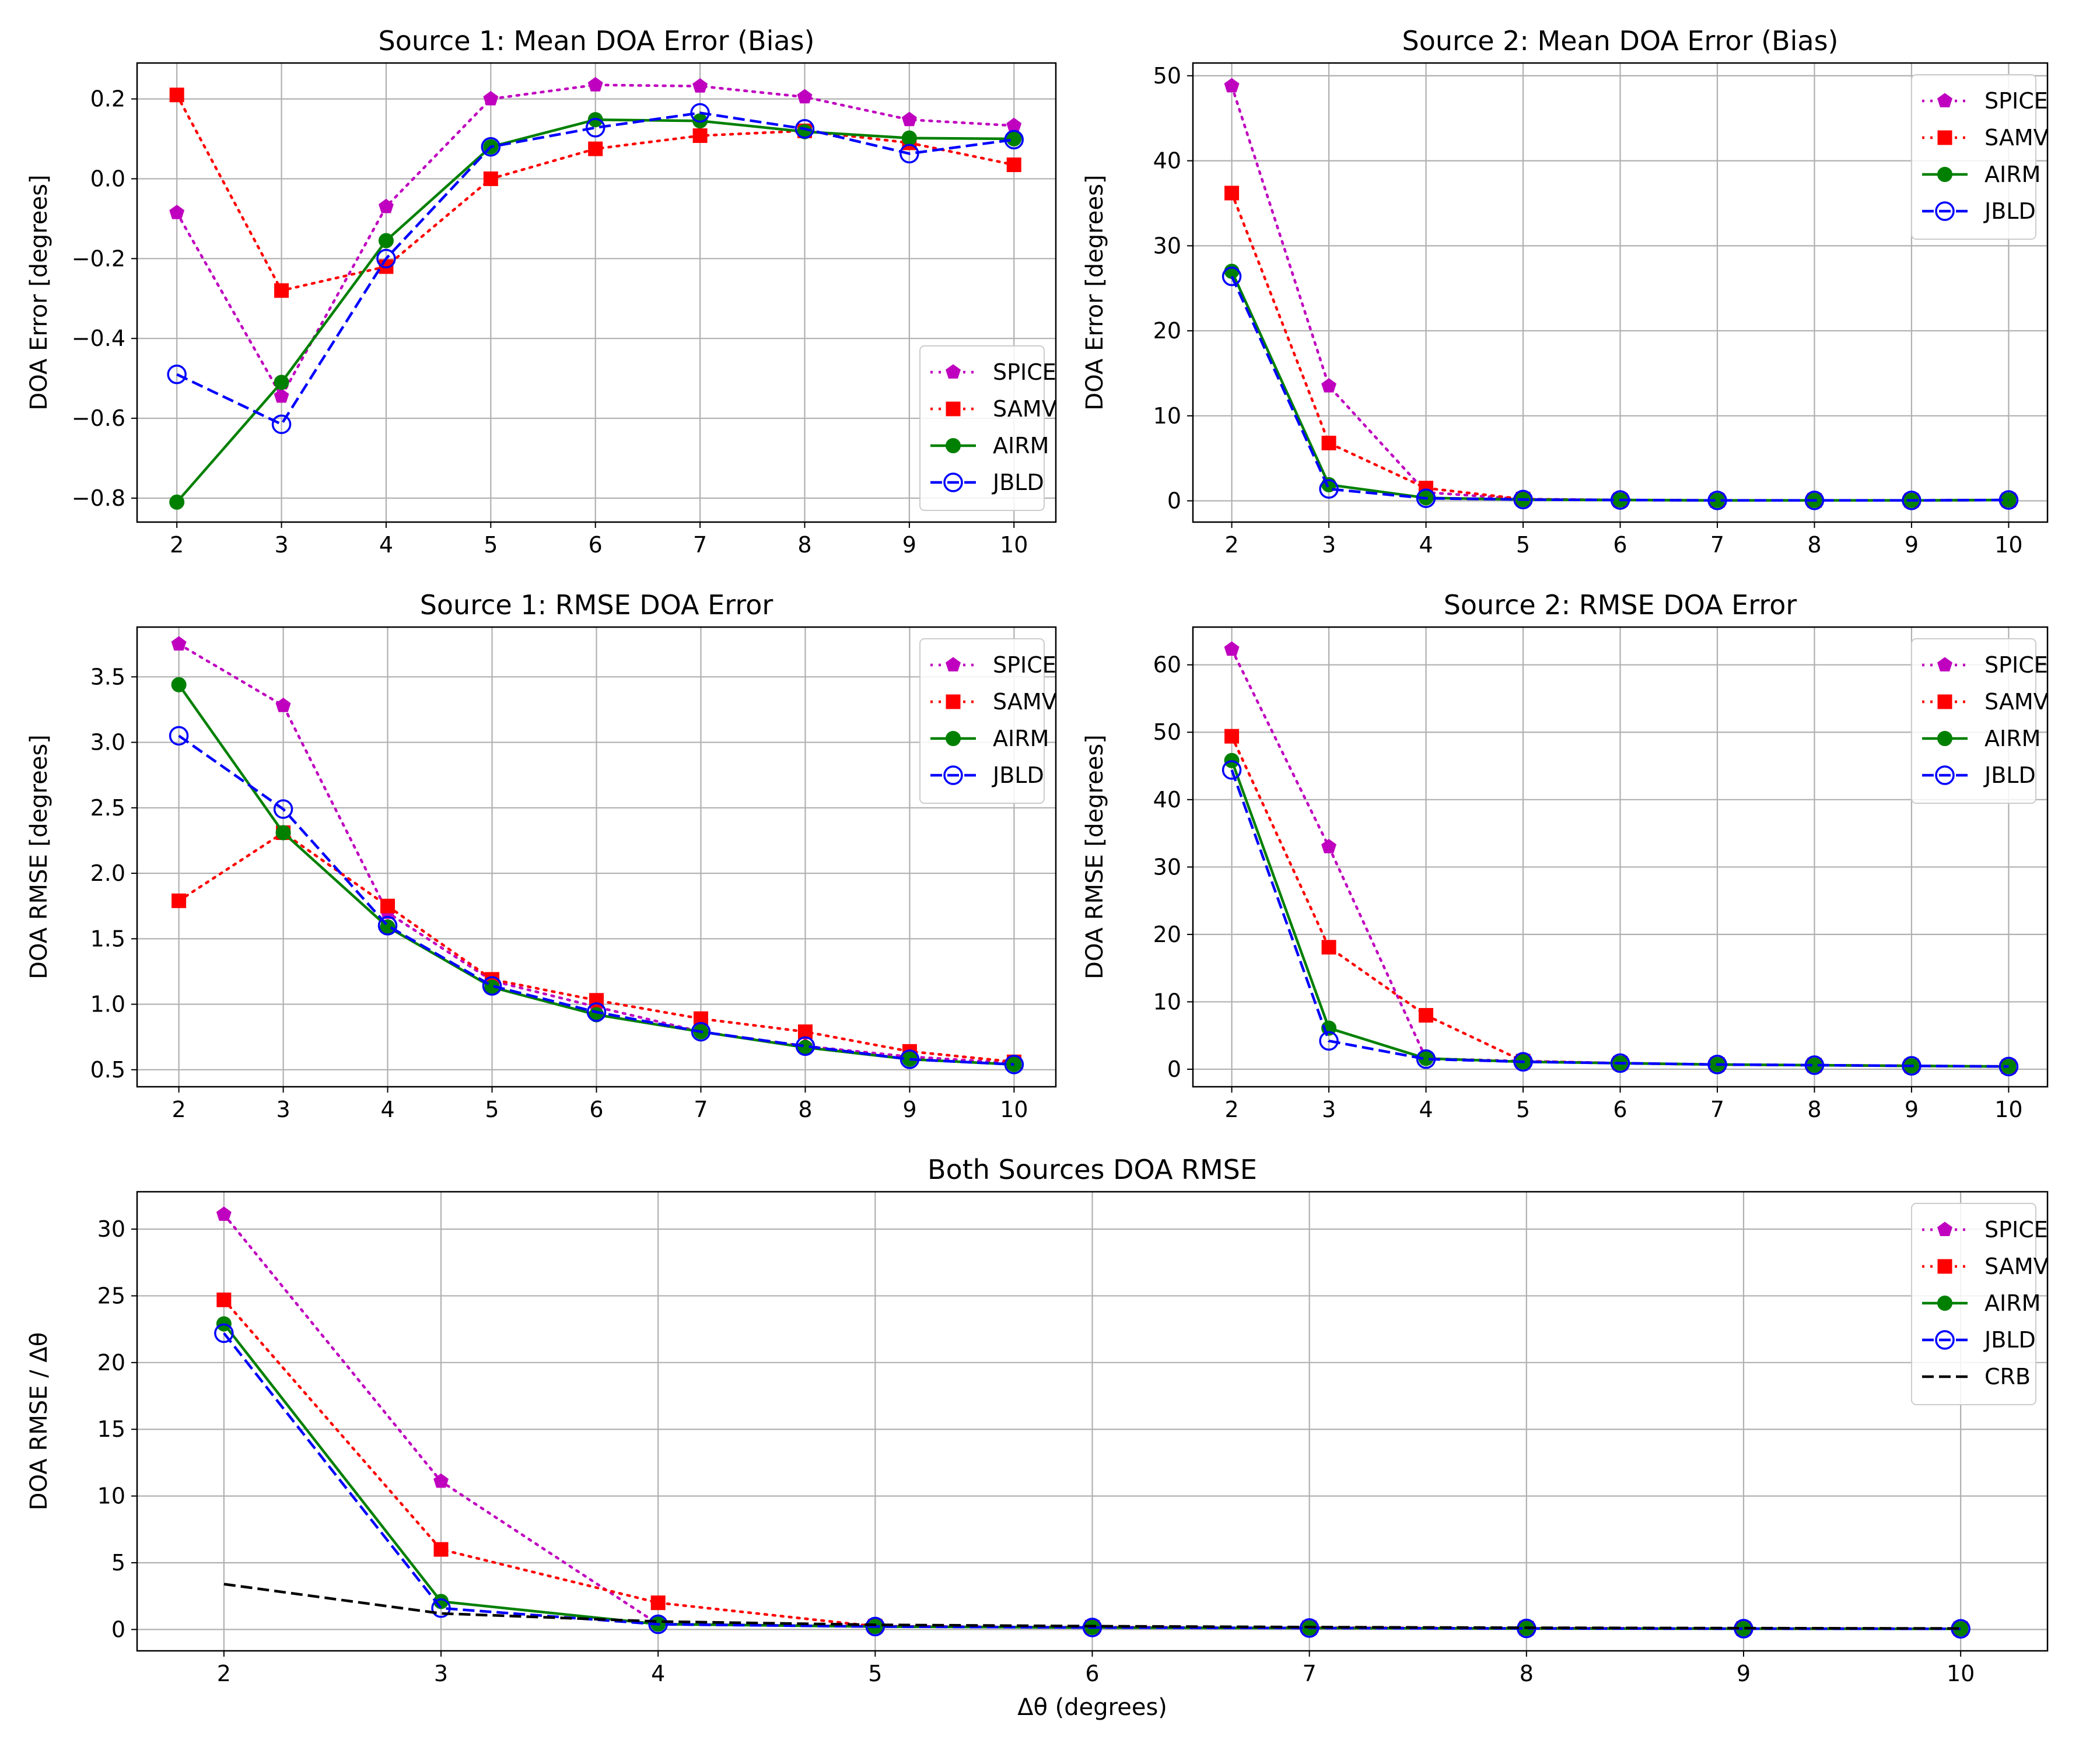 The width and height of the screenshot is (2100, 1750). Describe the element at coordinates (596, 545) in the screenshot. I see `x-tick-label: 6` at that location.